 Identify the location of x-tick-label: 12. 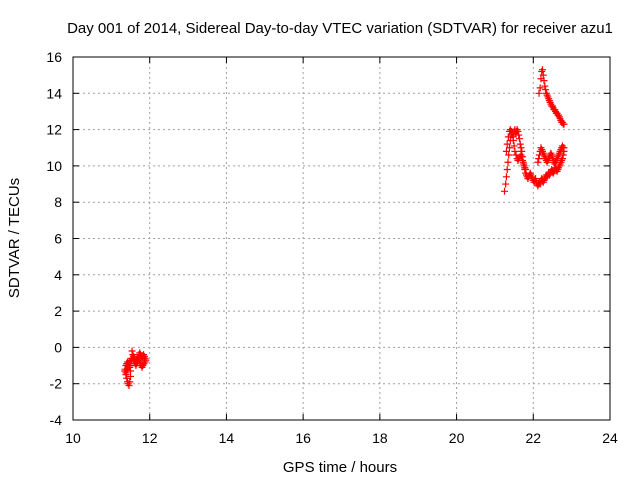
(150, 438).